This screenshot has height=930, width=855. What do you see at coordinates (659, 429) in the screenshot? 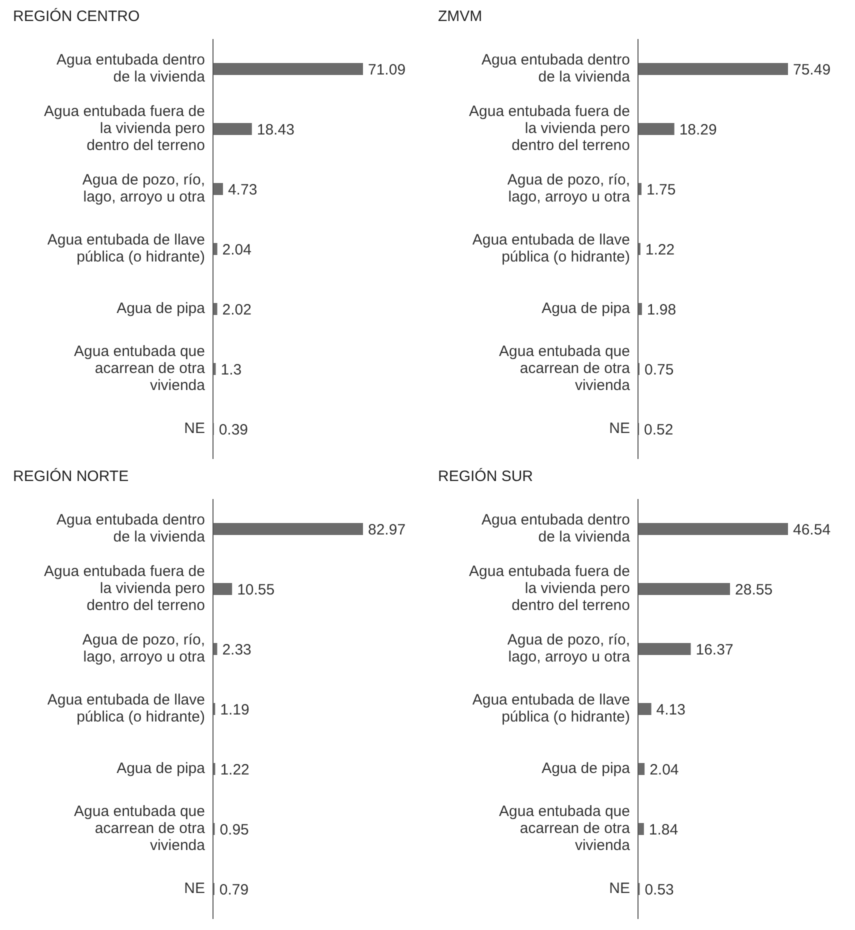
I see `data-label: 0.52` at bounding box center [659, 429].